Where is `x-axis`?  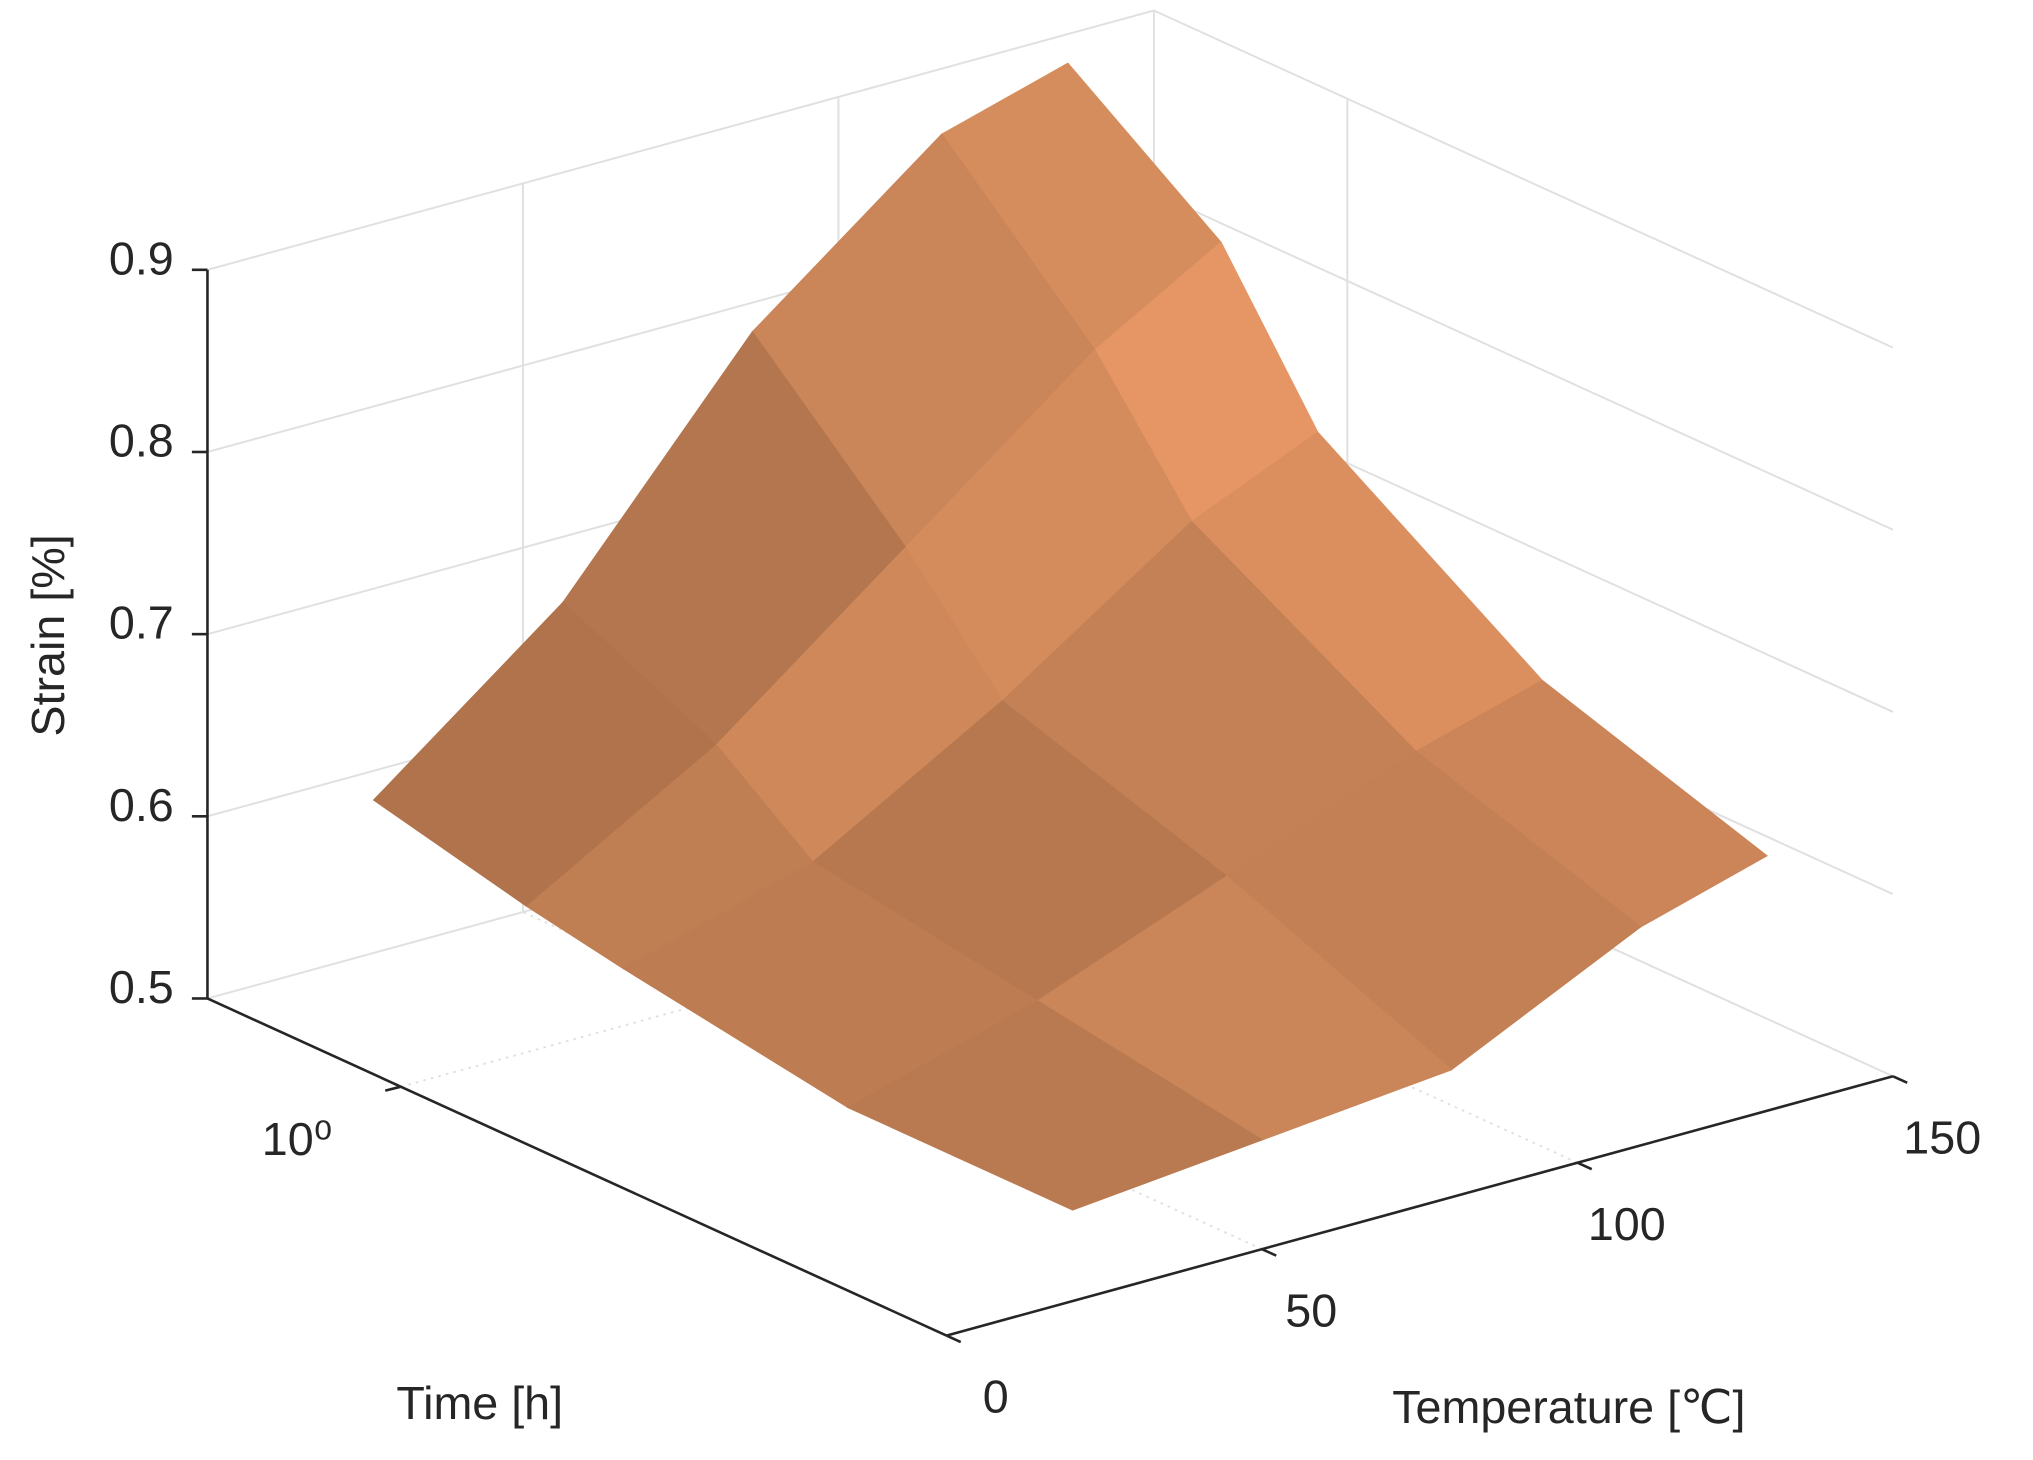 x-axis is located at coordinates (1420, 1206).